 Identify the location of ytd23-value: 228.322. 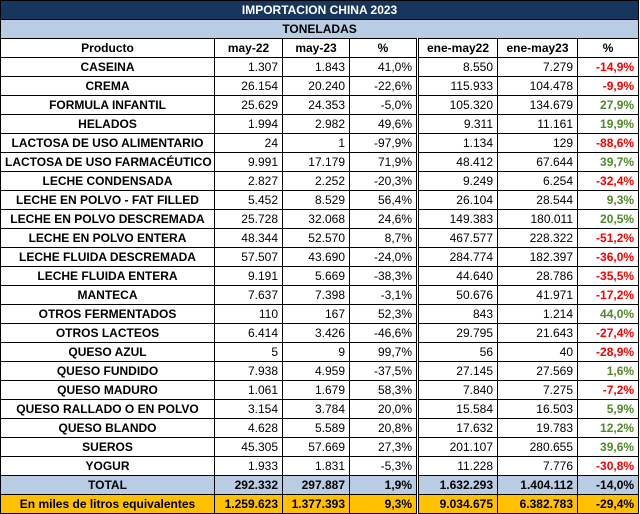
(537, 238).